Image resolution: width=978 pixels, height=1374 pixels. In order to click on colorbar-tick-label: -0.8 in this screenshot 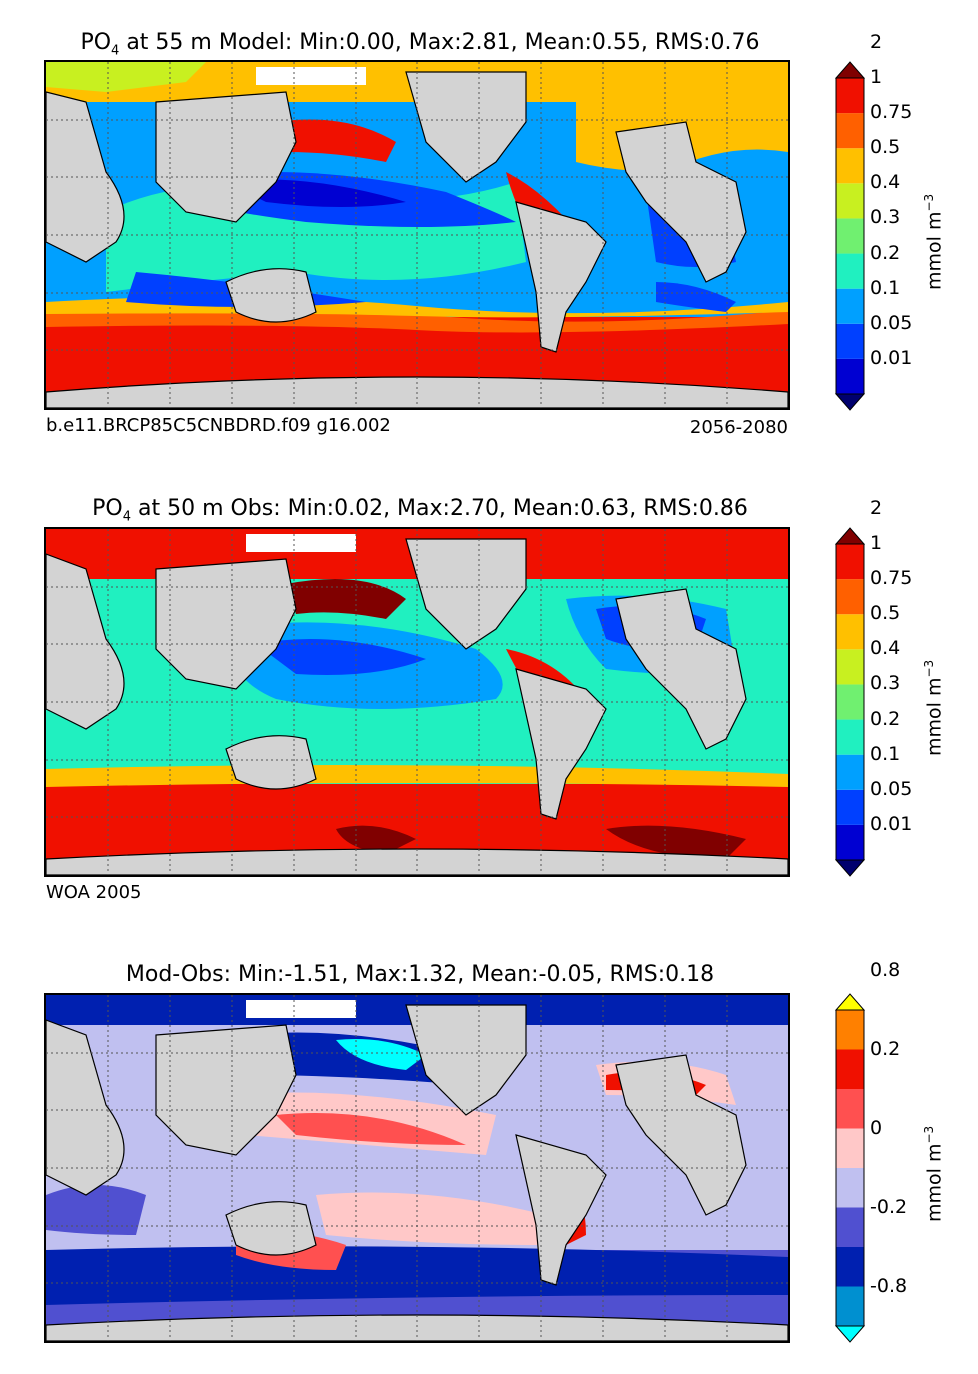, I will do `click(889, 1285)`.